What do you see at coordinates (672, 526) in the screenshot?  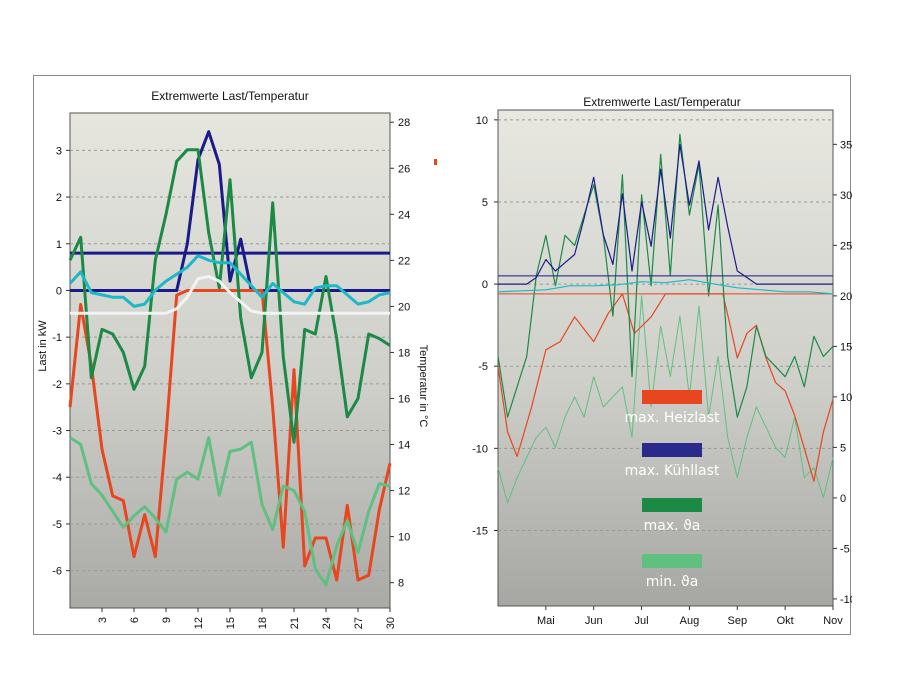 I see `legend-label: max. ϑa` at bounding box center [672, 526].